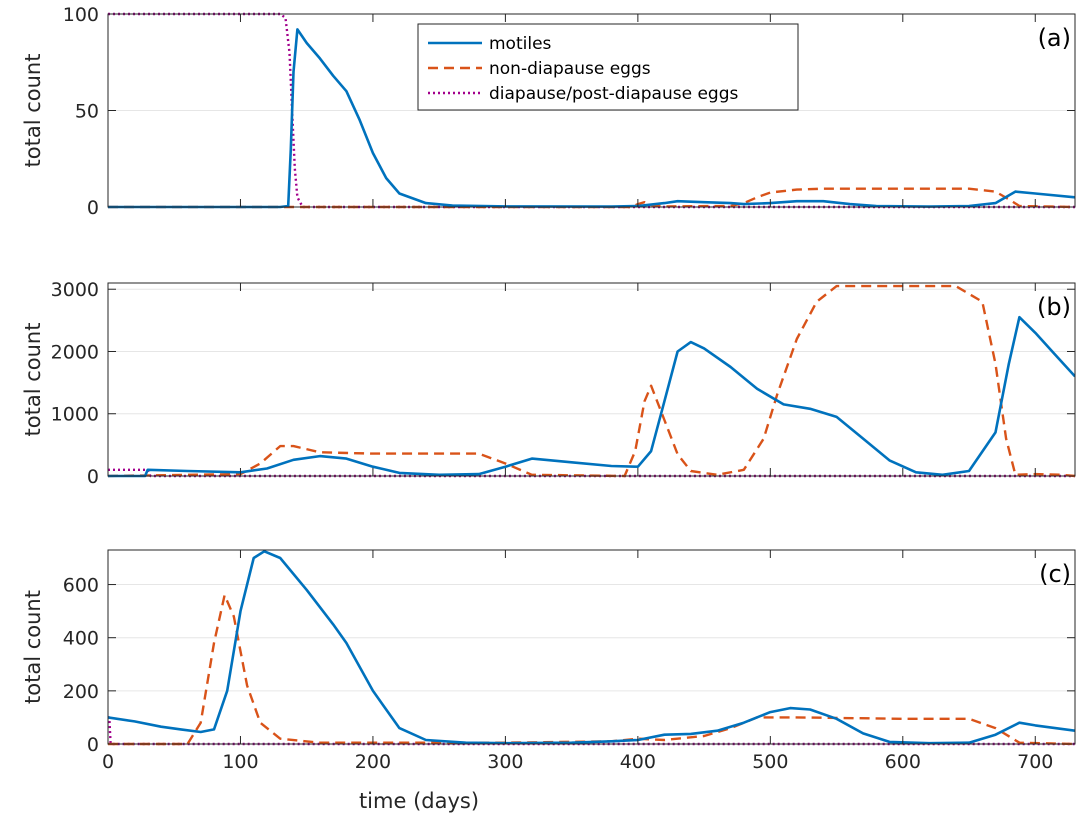 The height and width of the screenshot is (829, 1079). Describe the element at coordinates (505, 762) in the screenshot. I see `x-tick-label: 300` at that location.